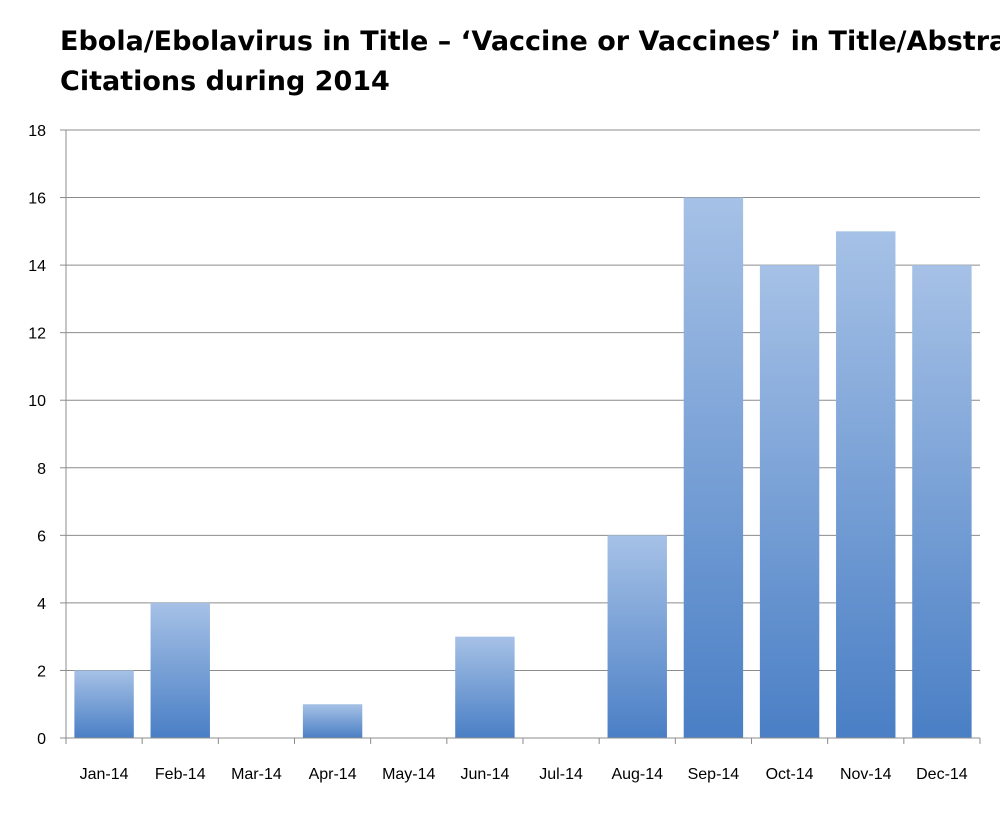  I want to click on x-tick-label: Apr-14, so click(333, 774).